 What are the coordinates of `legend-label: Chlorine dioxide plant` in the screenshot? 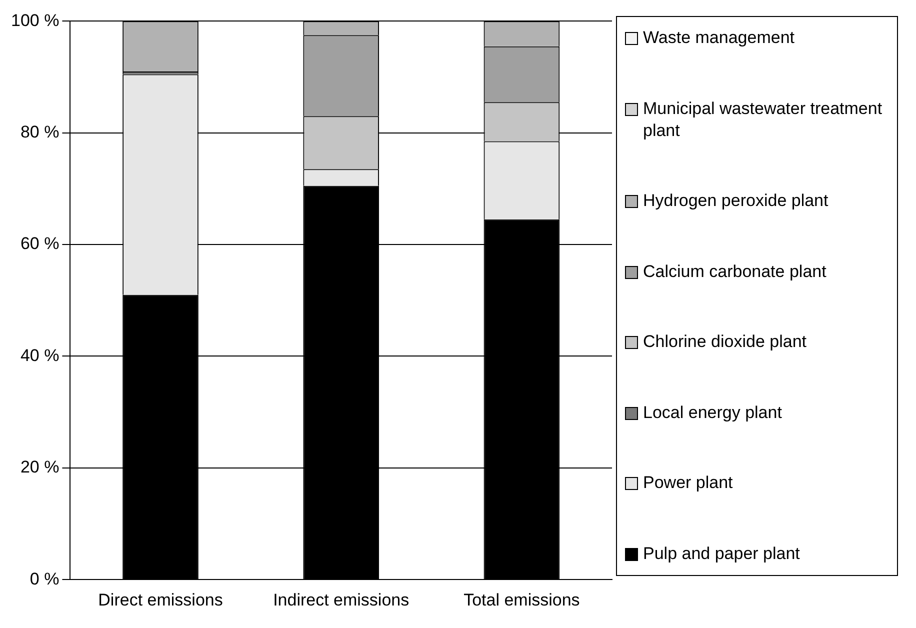 It's located at (724, 342).